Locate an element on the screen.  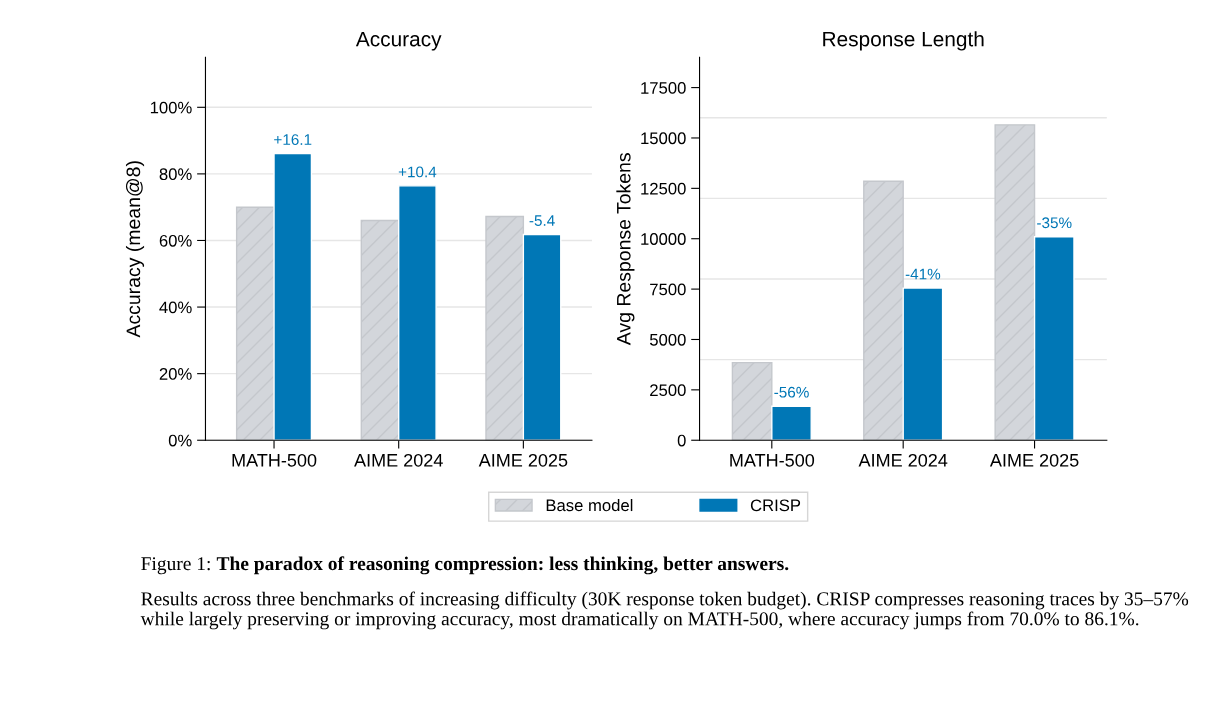
y-tick-label: 15000 is located at coordinates (663, 138).